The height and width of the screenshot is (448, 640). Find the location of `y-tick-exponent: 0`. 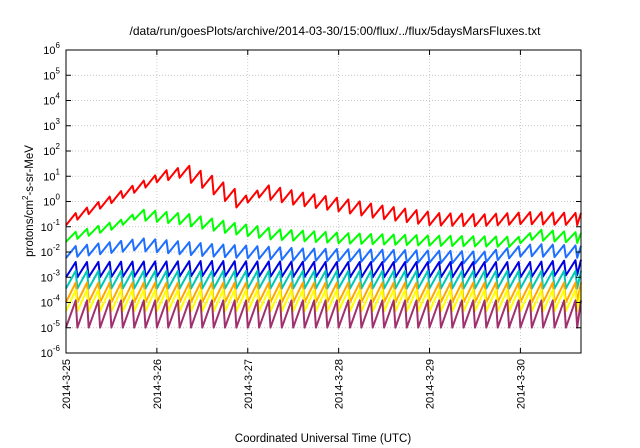

y-tick-exponent: 0 is located at coordinates (58, 197).